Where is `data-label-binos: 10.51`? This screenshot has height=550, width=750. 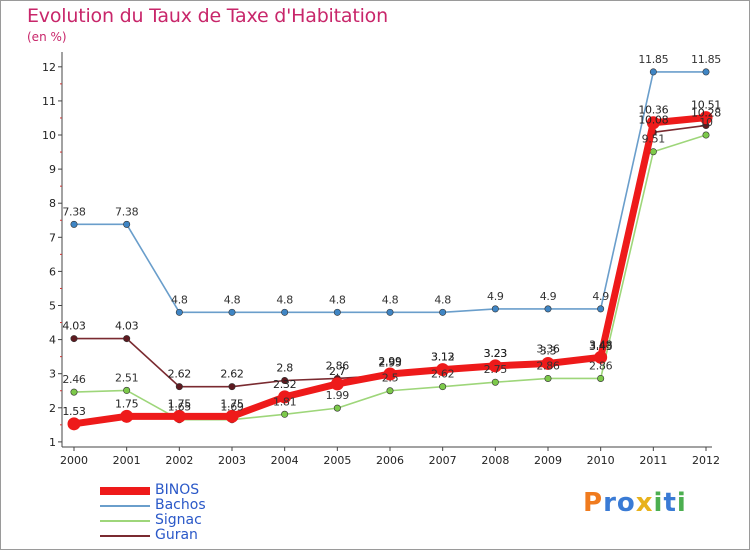 data-label-binos: 10.51 is located at coordinates (706, 105).